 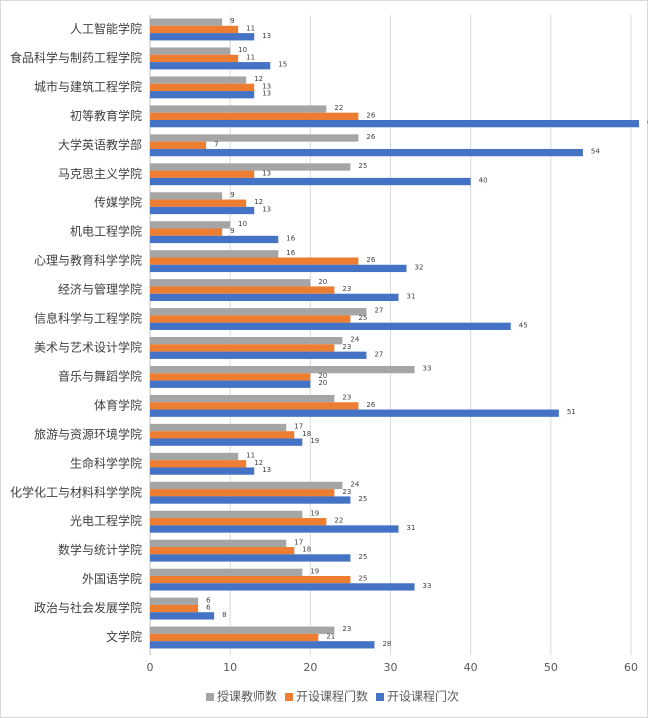 What do you see at coordinates (150, 667) in the screenshot?
I see `x-tick-label: 0` at bounding box center [150, 667].